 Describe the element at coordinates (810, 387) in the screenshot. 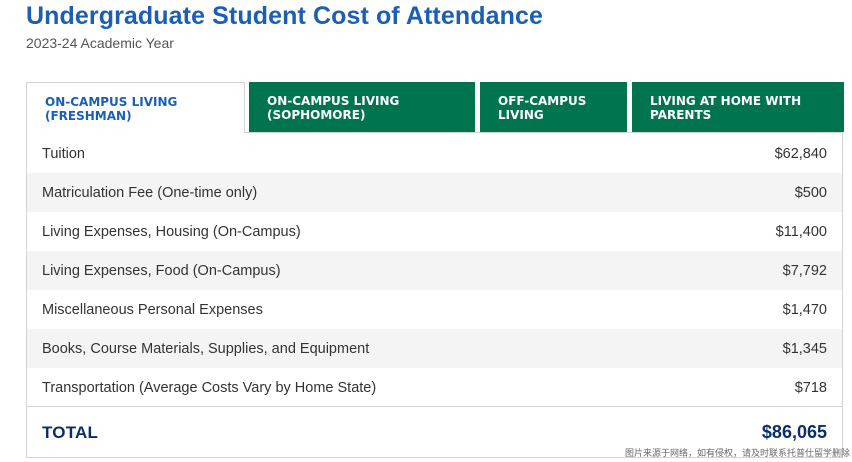

I see `cost-amount: $718` at that location.